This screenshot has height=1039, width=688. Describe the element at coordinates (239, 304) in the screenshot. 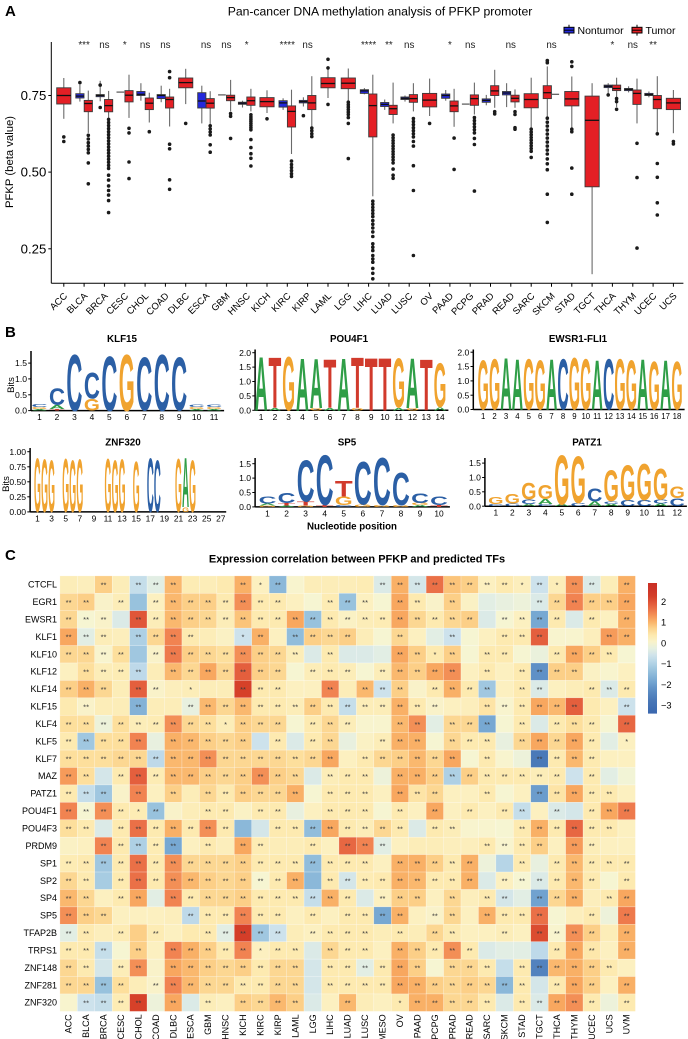

I see `svg-text: HNSC` at that location.